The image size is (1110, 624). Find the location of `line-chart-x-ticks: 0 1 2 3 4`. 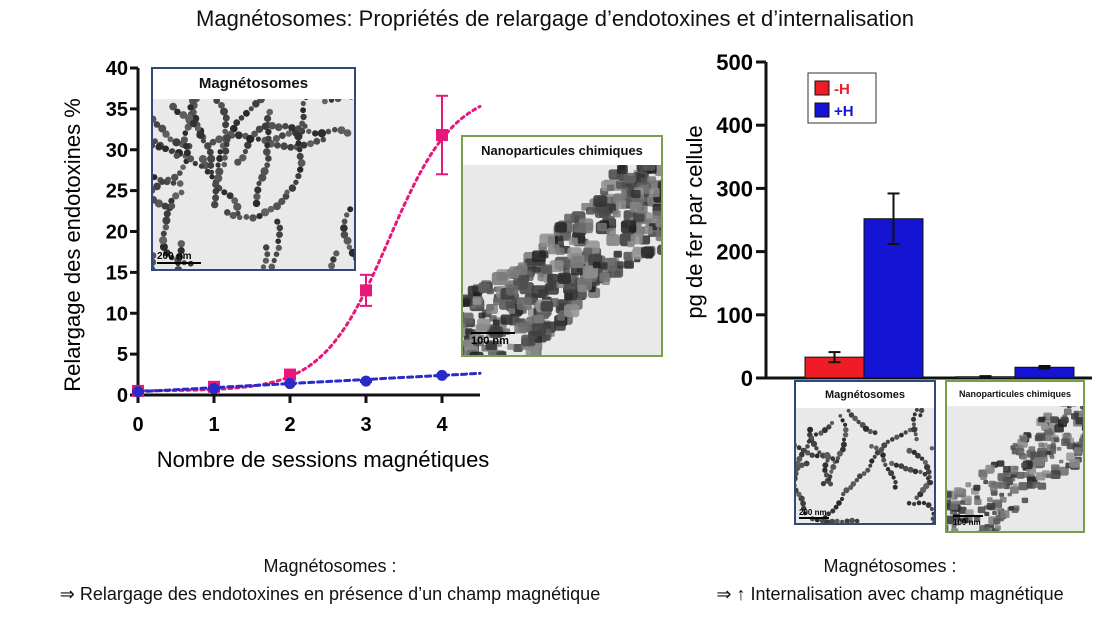

line-chart-x-ticks: 0 1 2 3 4 is located at coordinates (290, 415).